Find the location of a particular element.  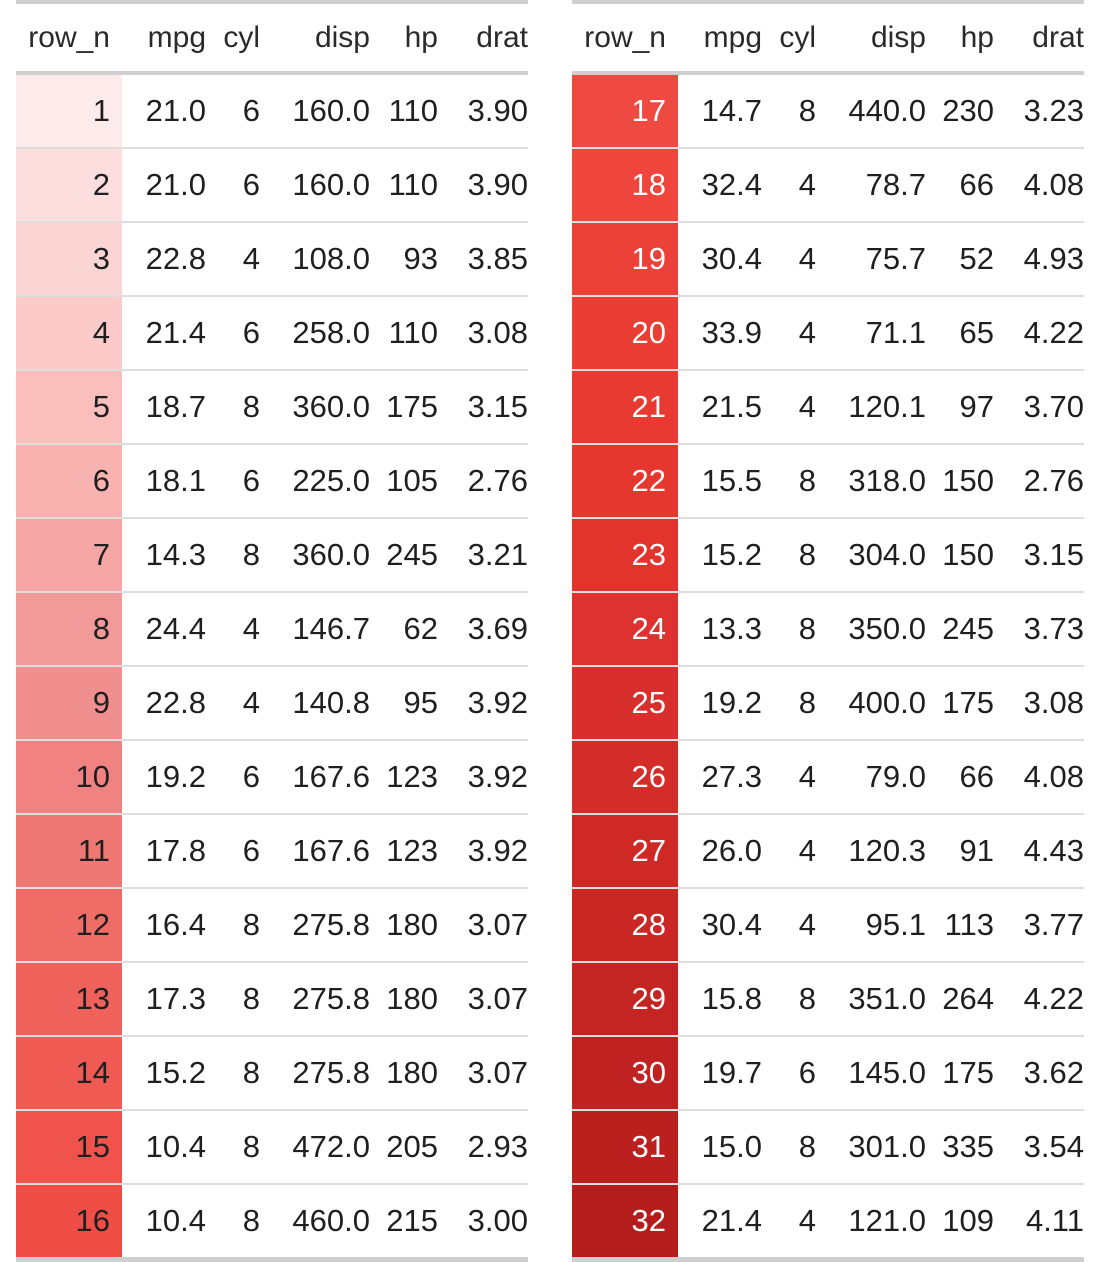

cell-disp: 360.0 is located at coordinates (315, 407).